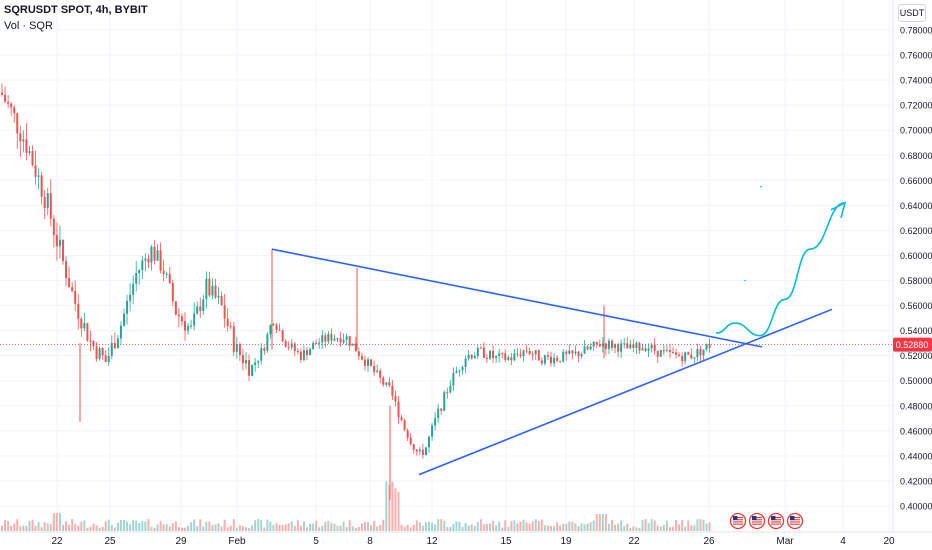 This screenshot has height=550, width=932. Describe the element at coordinates (916, 206) in the screenshot. I see `price-tick-label: 0.64000` at that location.